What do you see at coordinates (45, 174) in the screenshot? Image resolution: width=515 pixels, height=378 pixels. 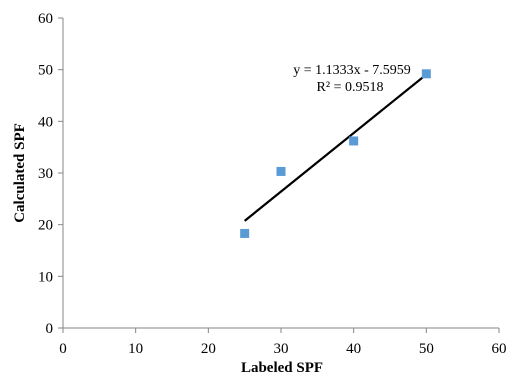 I see `y-tick-label: 30` at bounding box center [45, 174].